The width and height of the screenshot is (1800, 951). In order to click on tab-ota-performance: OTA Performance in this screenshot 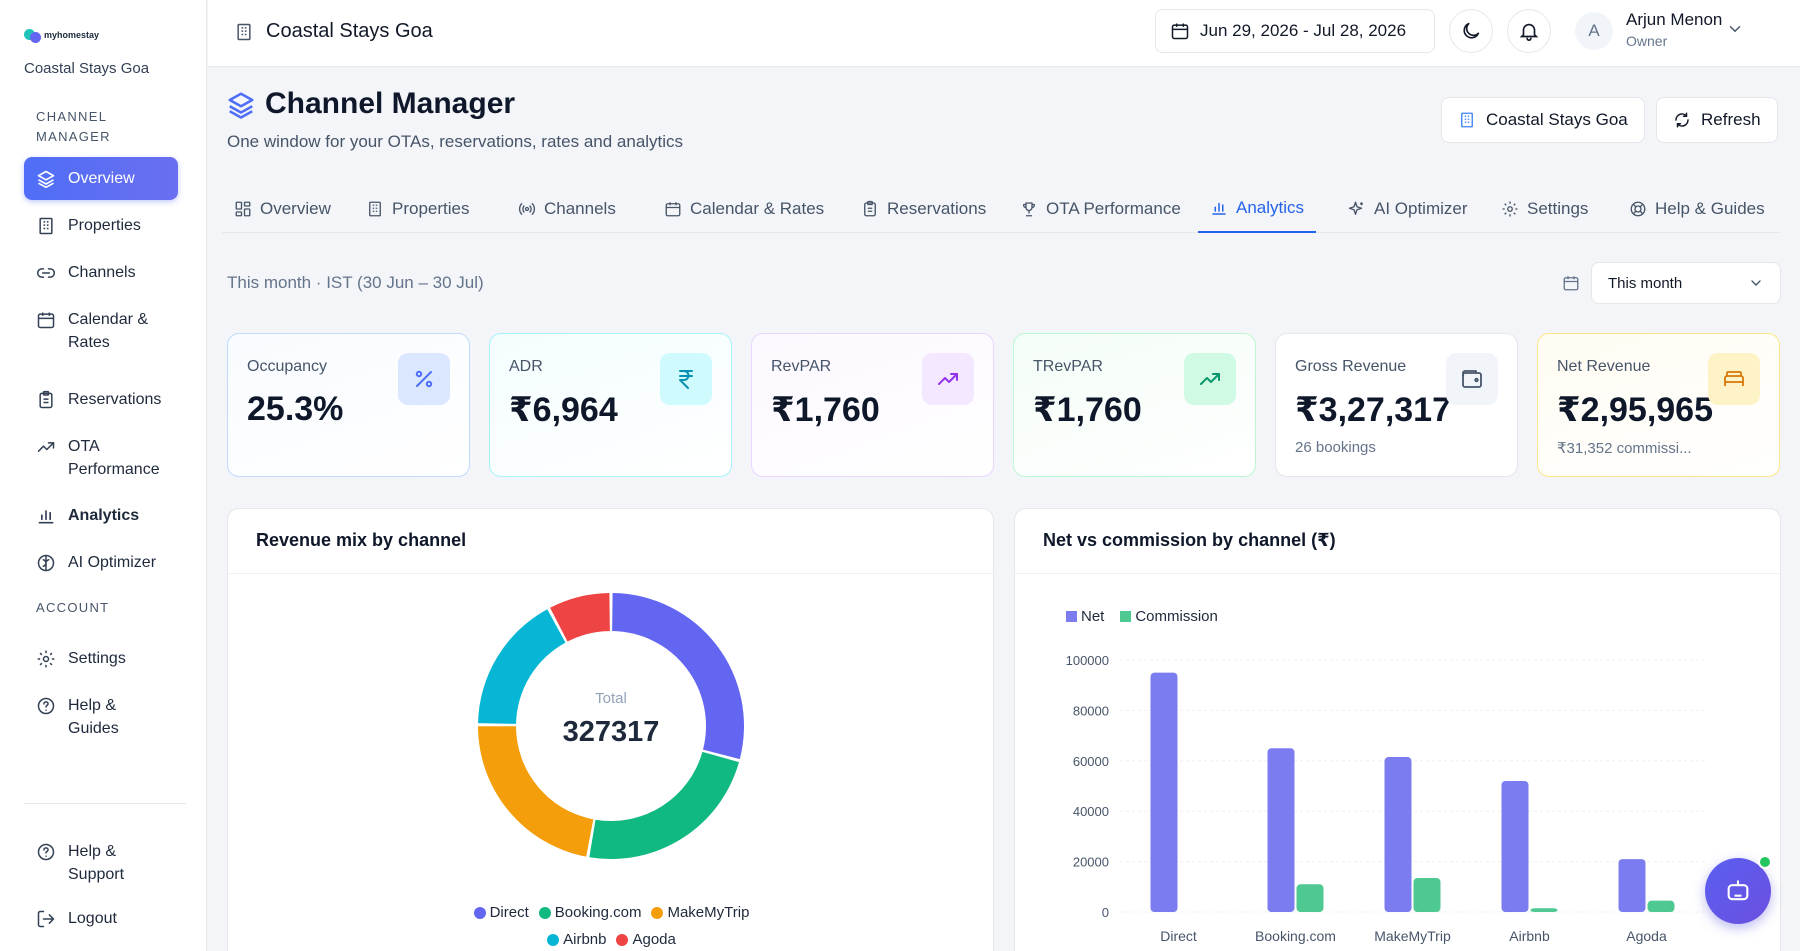, I will do `click(1100, 209)`.